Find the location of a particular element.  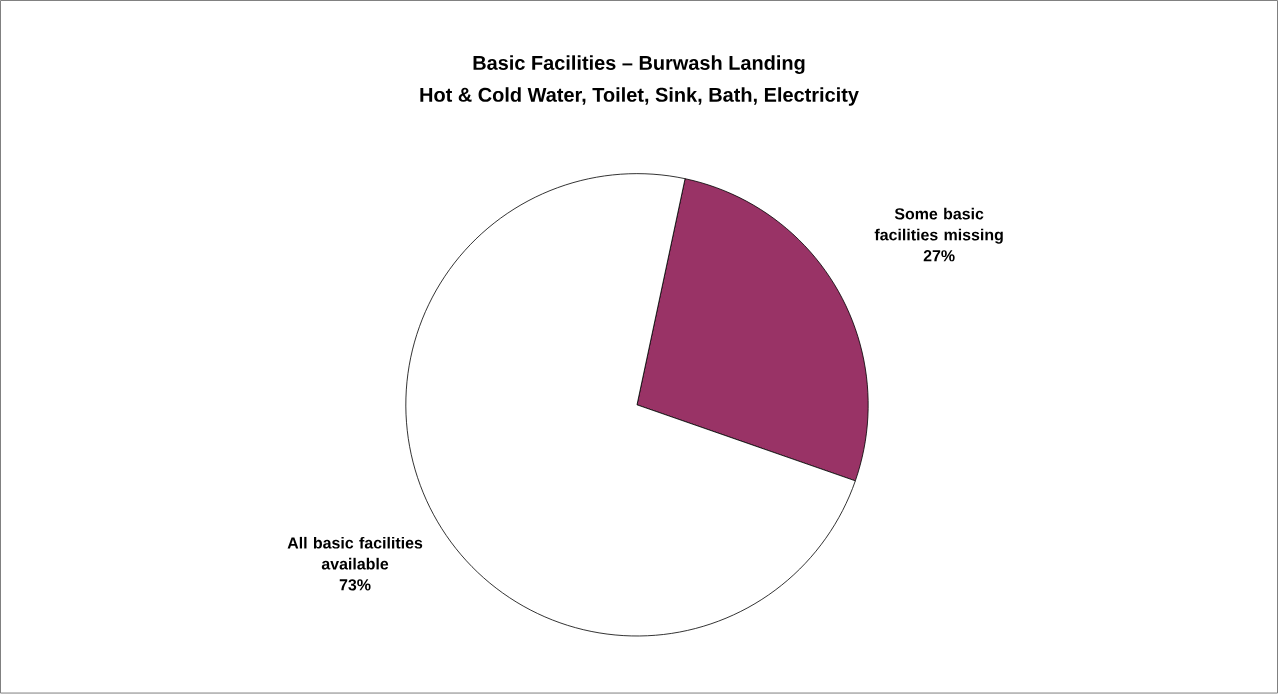

chart-subtitle: Hot & Cold Water, Toilet, Sink, Bath, Electricity is located at coordinates (639, 97).